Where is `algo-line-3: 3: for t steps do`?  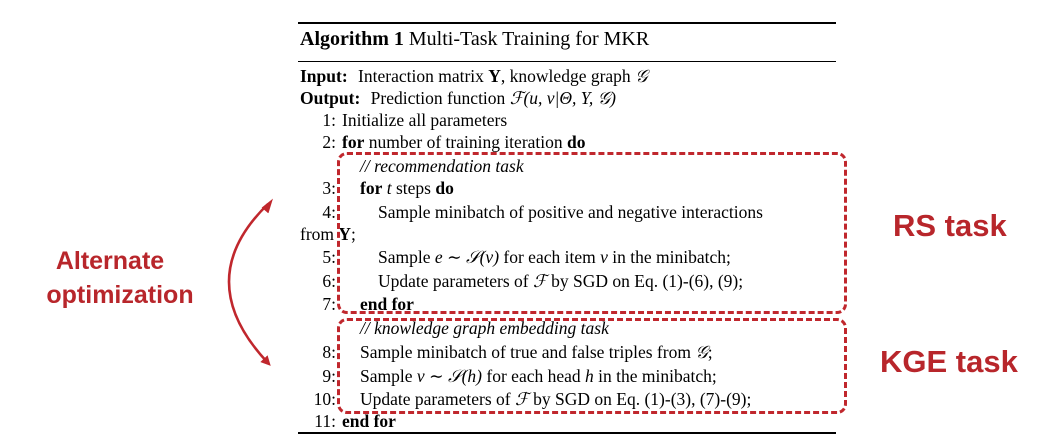
algo-line-3: 3: for t steps do is located at coordinates (376, 188).